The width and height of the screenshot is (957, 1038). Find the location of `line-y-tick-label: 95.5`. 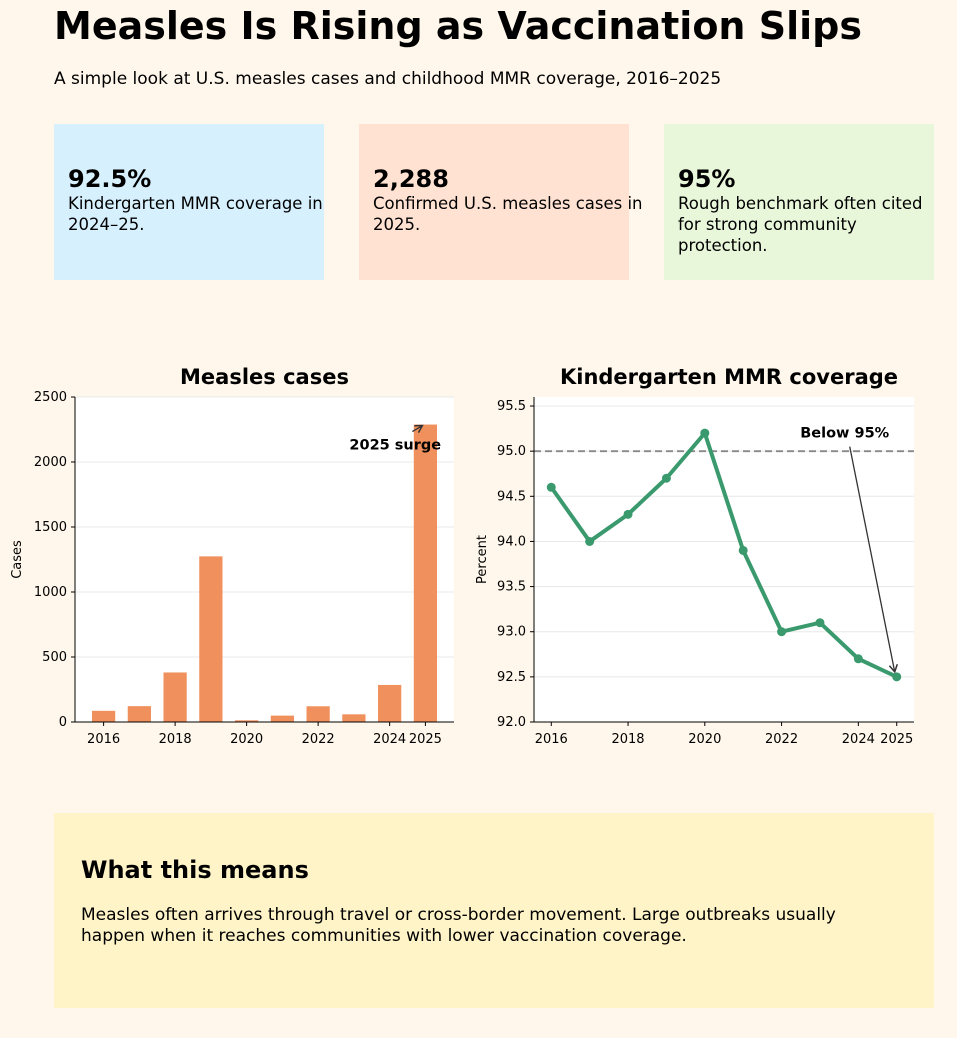

line-y-tick-label: 95.5 is located at coordinates (511, 406).